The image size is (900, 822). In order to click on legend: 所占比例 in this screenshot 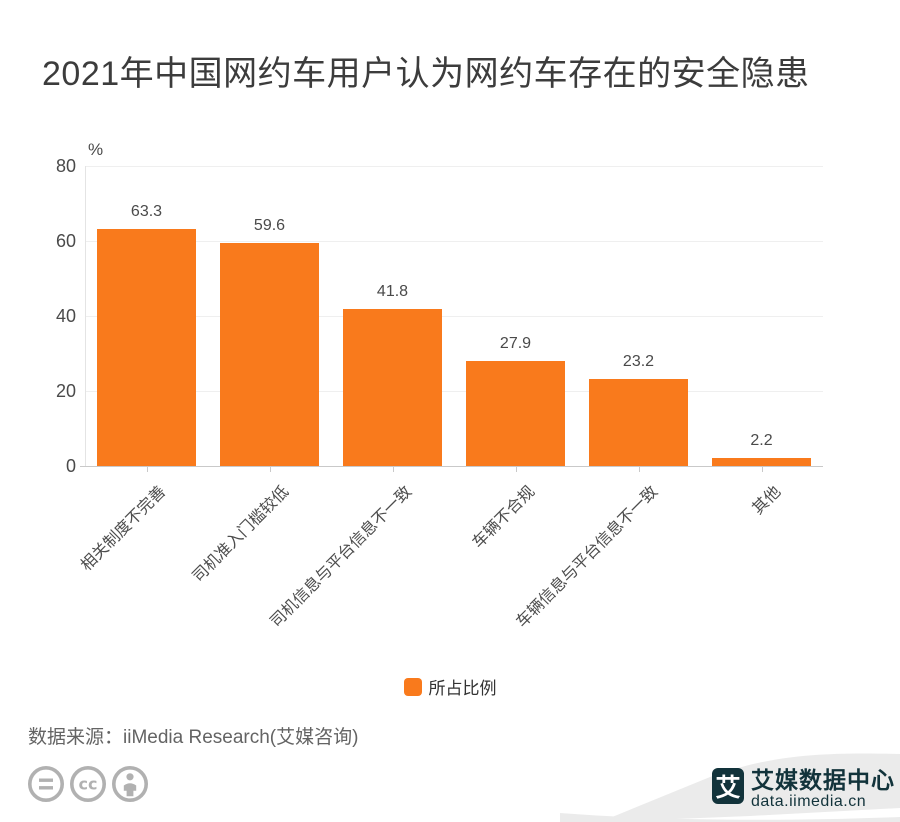, I will do `click(450, 686)`.